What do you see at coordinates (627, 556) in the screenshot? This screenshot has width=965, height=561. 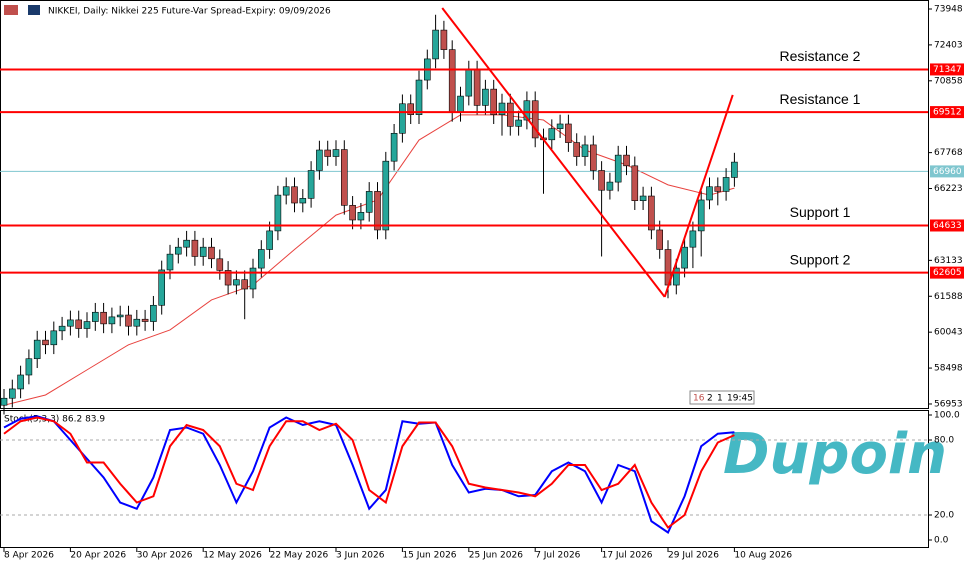 I see `x-tick-label: 17 Jul 2026` at bounding box center [627, 556].